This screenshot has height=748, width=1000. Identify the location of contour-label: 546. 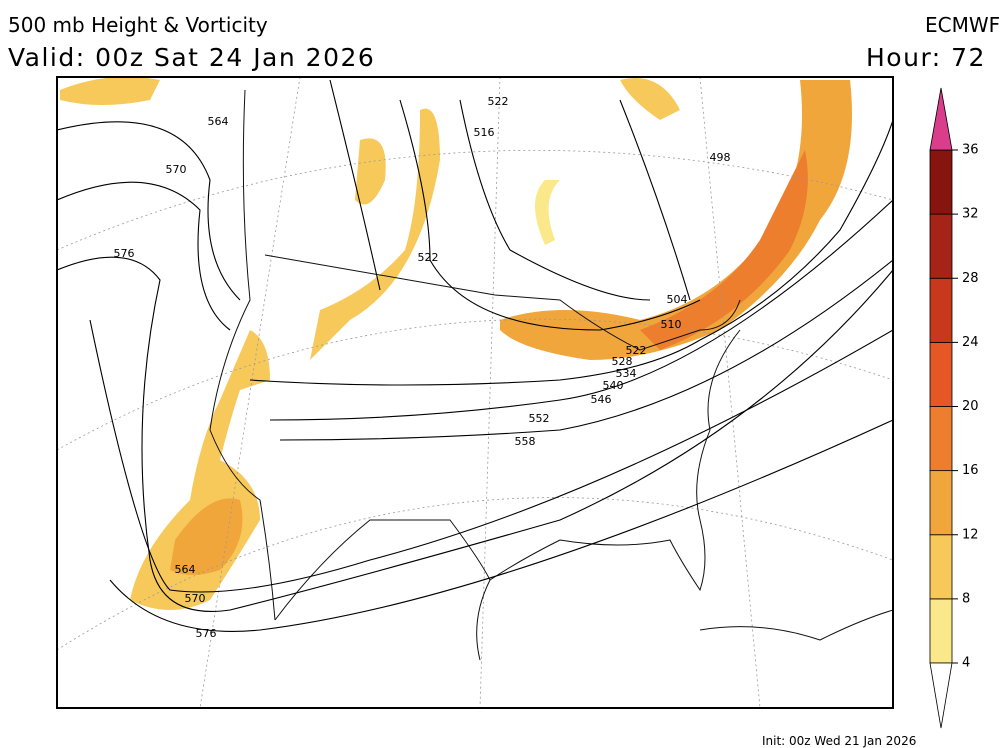
(601, 399).